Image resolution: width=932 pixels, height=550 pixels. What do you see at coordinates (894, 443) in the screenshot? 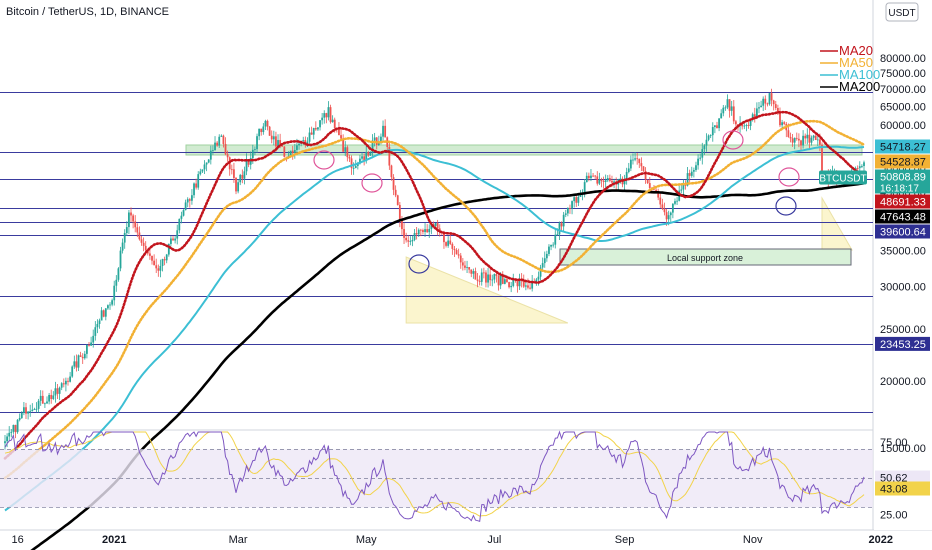
I see `rsi-tick-label: 75.00` at bounding box center [894, 443].